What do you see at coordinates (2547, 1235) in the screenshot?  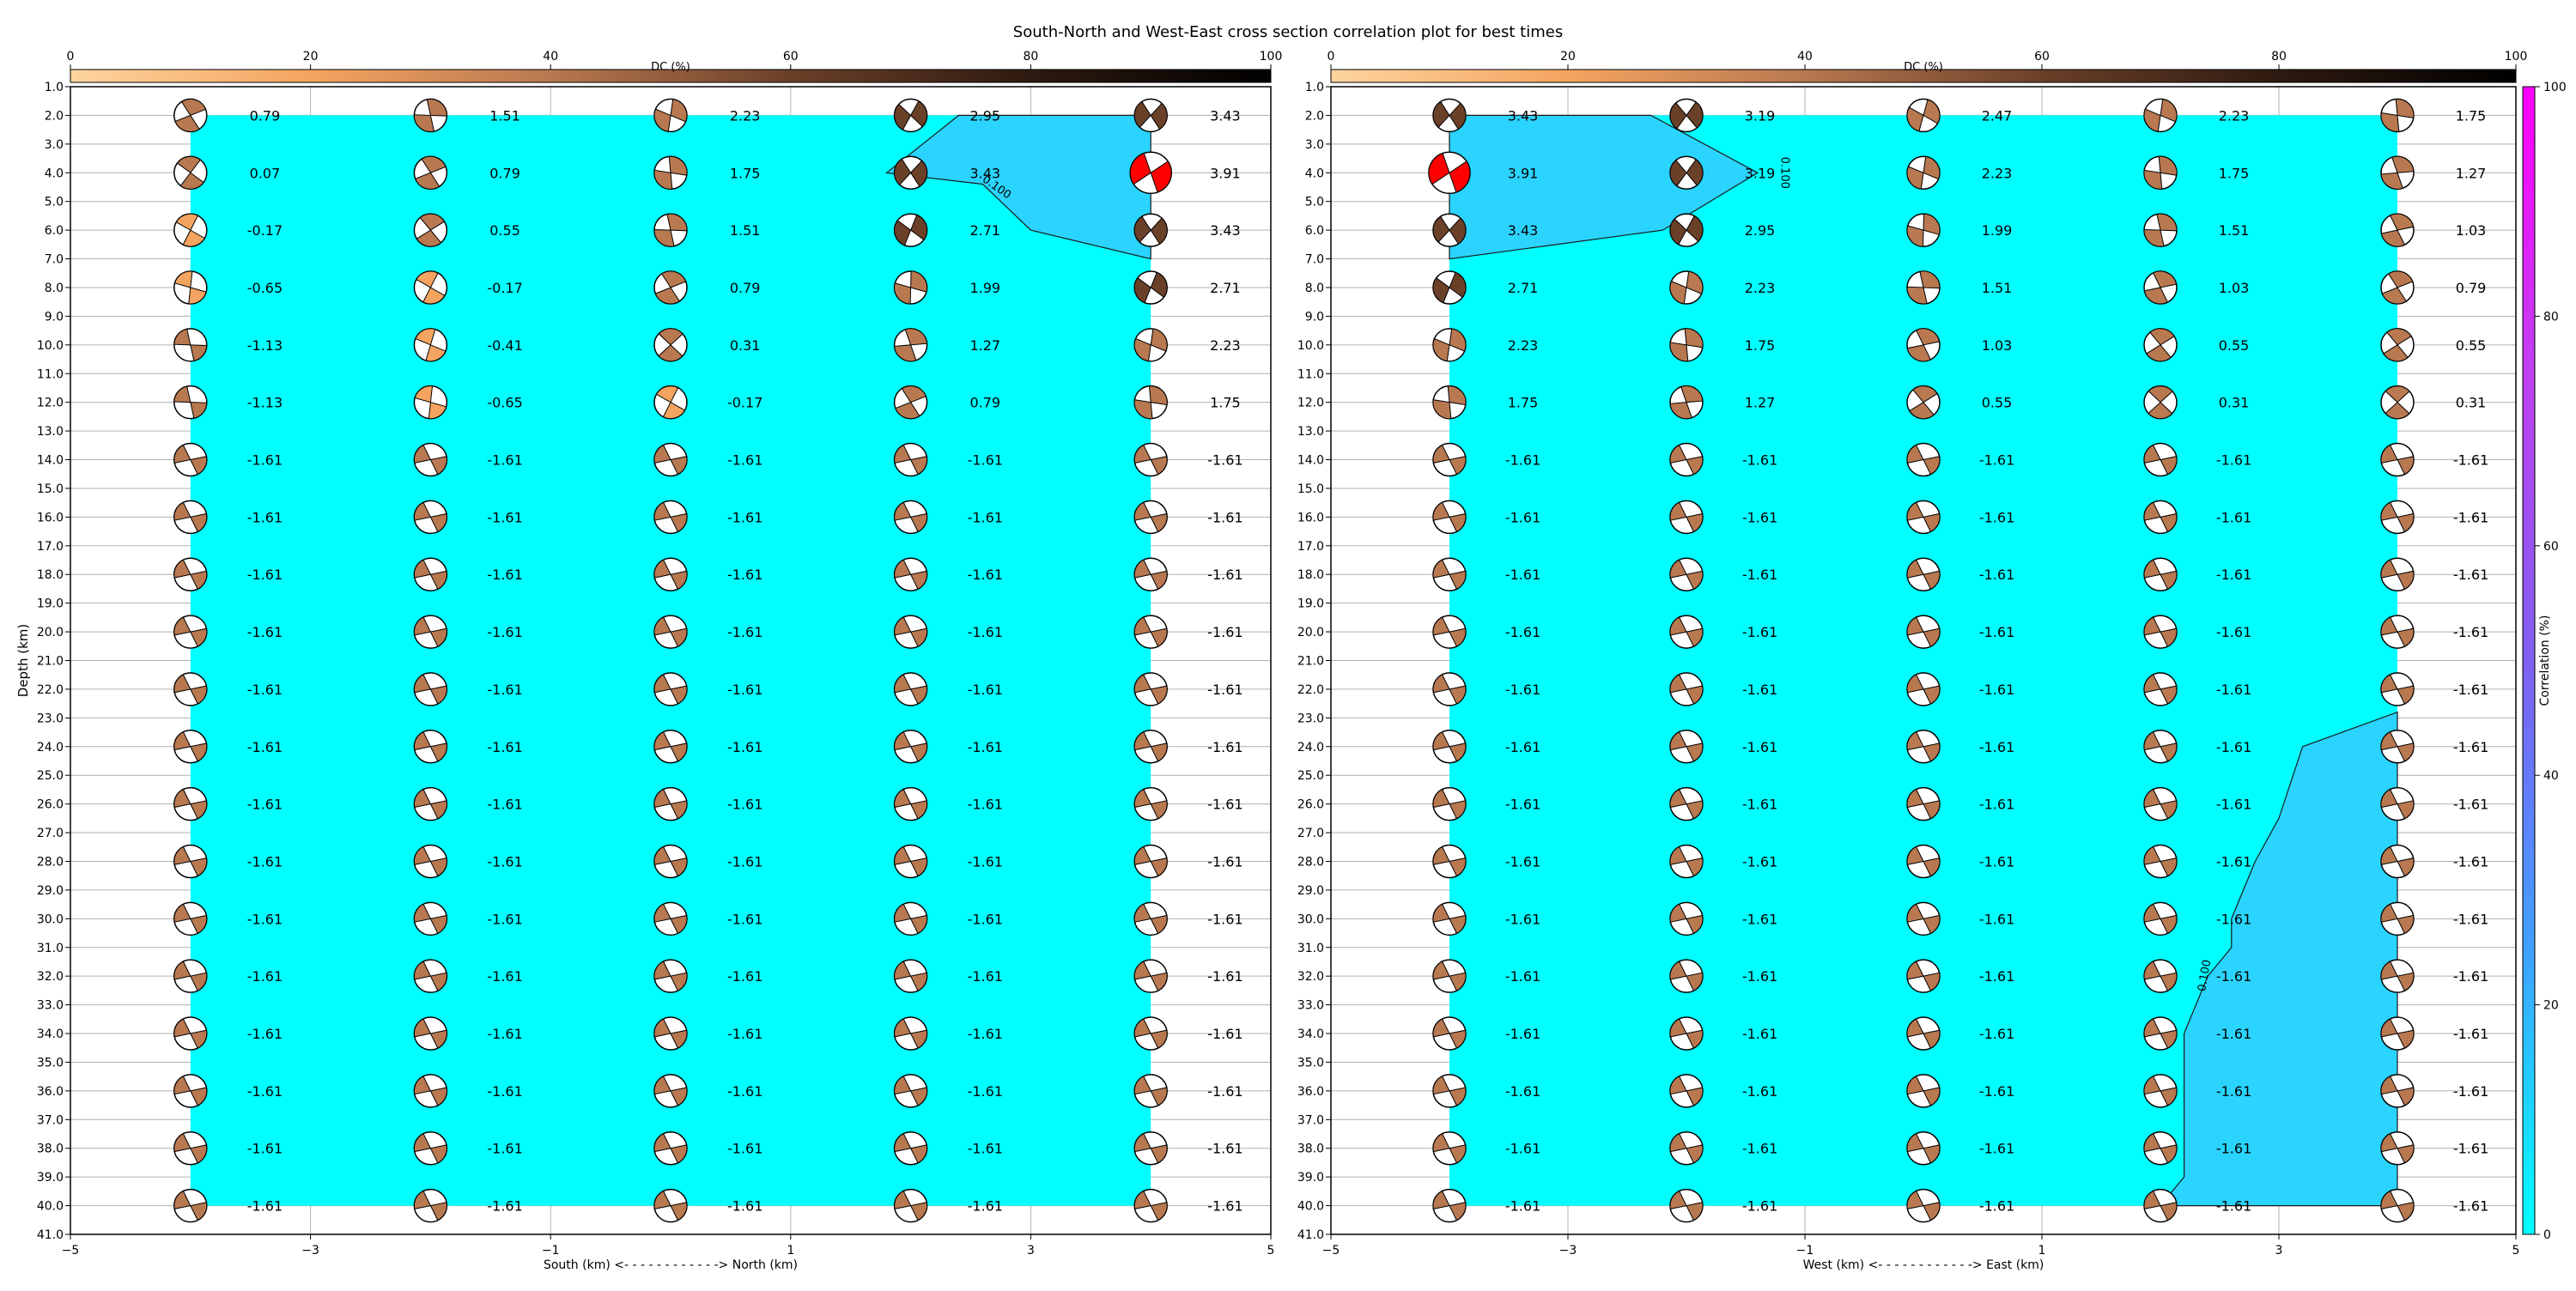 I see `correlation-colorbar-tick-label: 0` at bounding box center [2547, 1235].